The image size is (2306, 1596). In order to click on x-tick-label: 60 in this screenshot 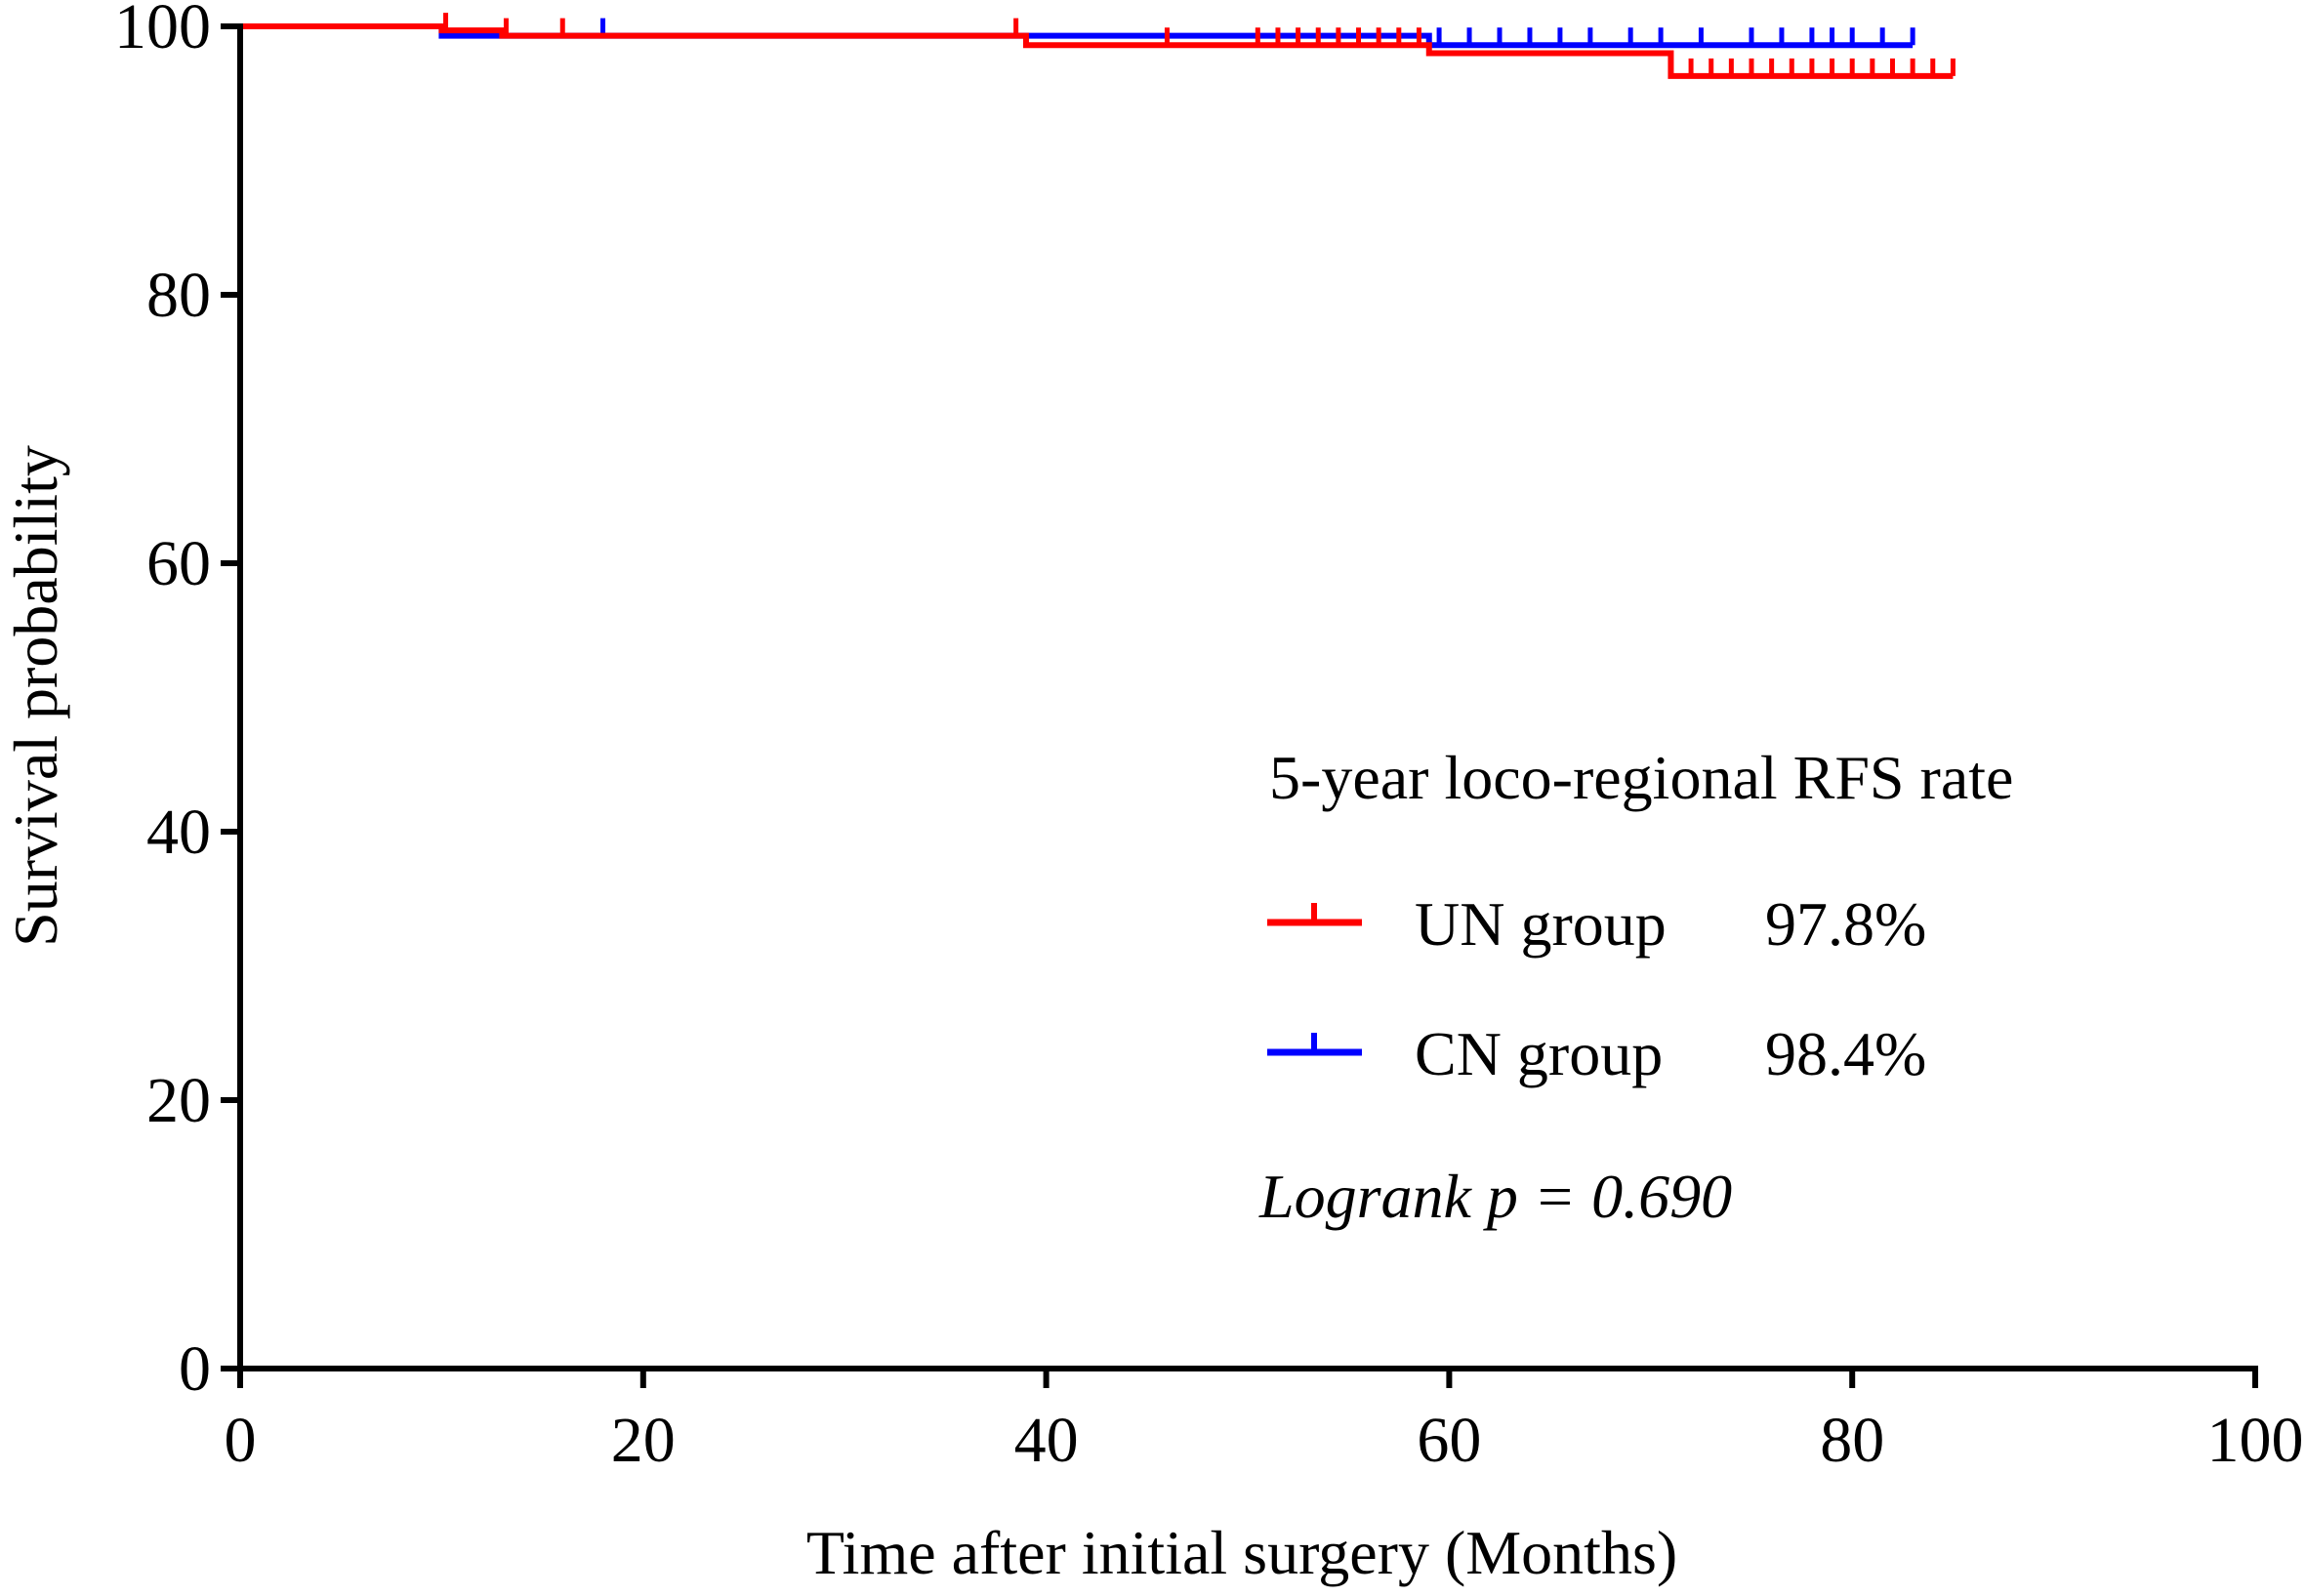, I will do `click(1449, 1440)`.